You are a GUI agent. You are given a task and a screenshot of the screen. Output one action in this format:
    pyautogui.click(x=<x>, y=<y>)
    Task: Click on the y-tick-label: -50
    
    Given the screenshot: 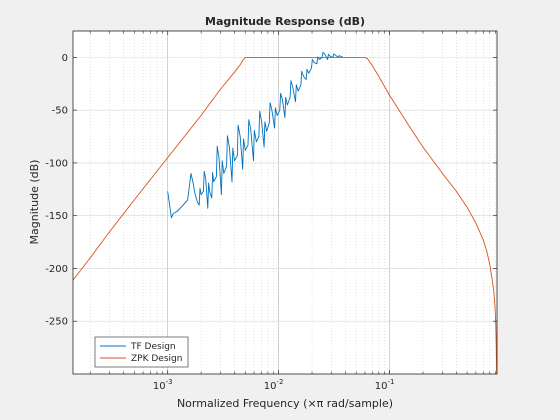 What is the action you would take?
    pyautogui.click(x=60, y=111)
    